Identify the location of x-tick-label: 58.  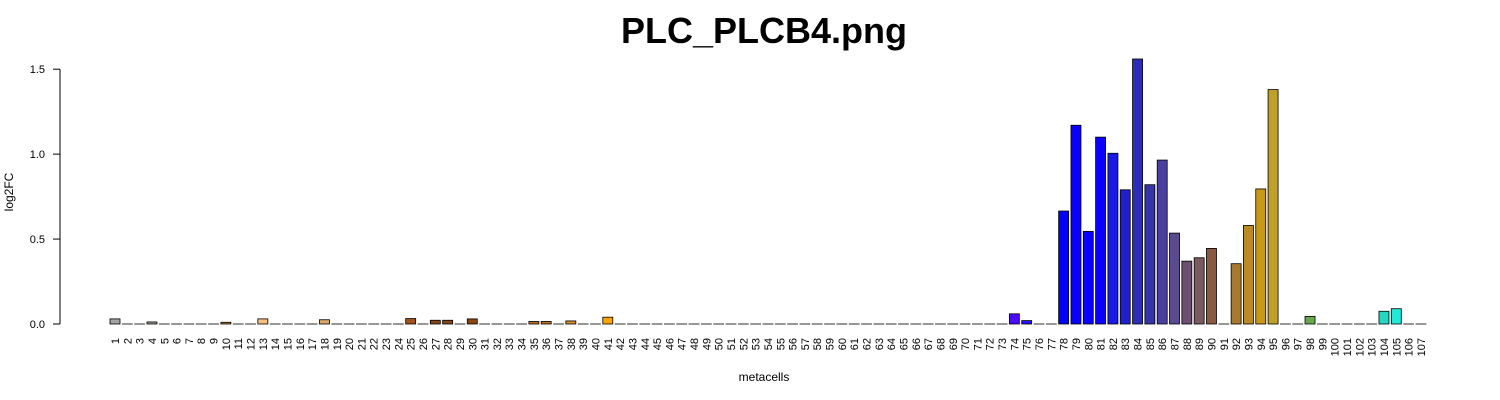
(818, 344).